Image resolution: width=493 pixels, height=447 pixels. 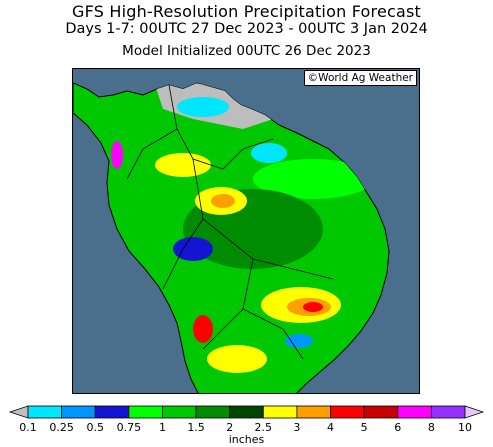 I want to click on colorbar-graphic, so click(x=246, y=412).